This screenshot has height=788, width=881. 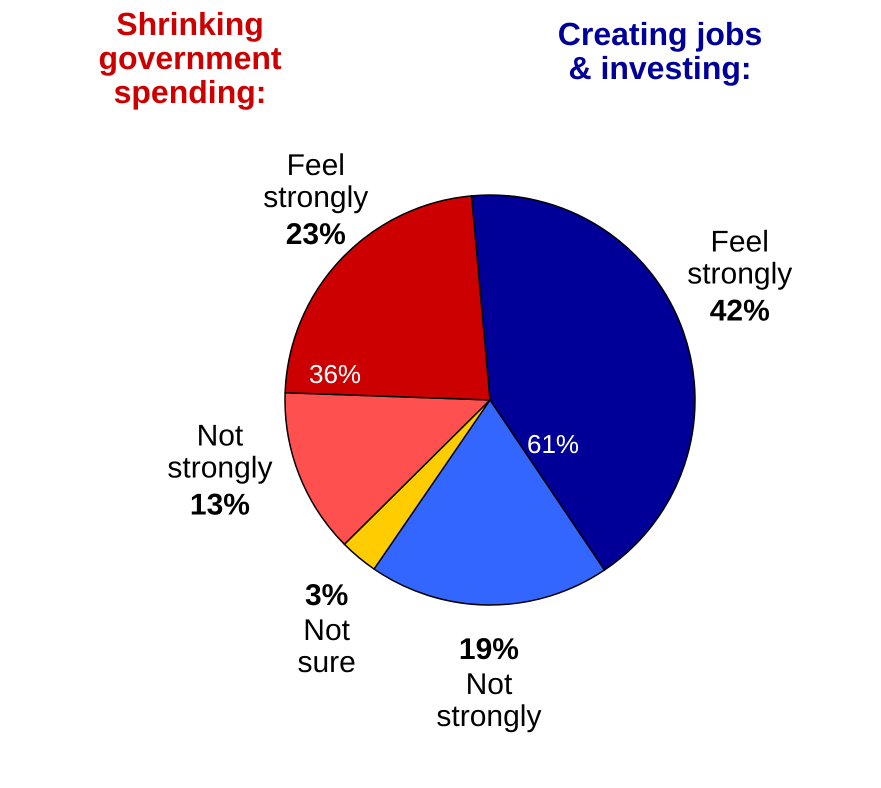 What do you see at coordinates (335, 374) in the screenshot?
I see `text: 36%` at bounding box center [335, 374].